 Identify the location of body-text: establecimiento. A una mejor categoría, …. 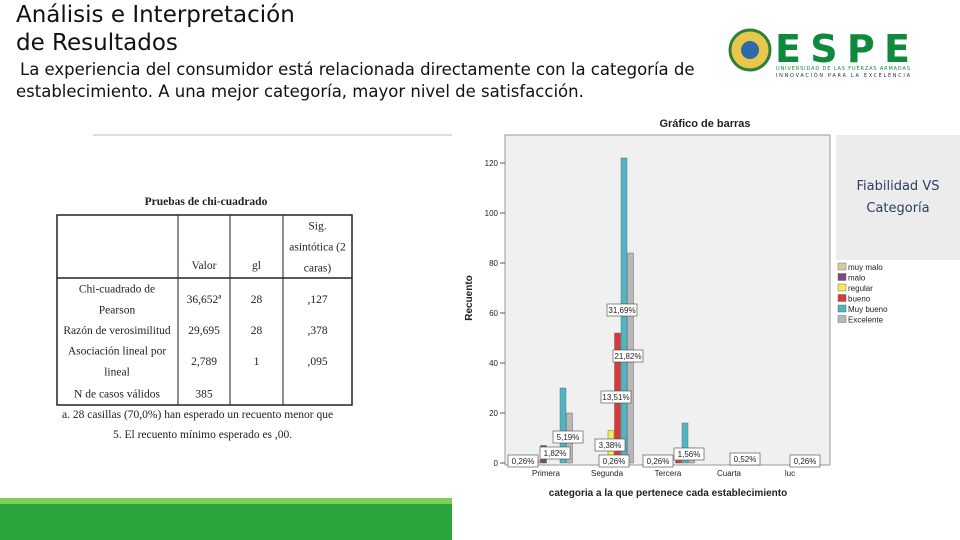
(300, 91).